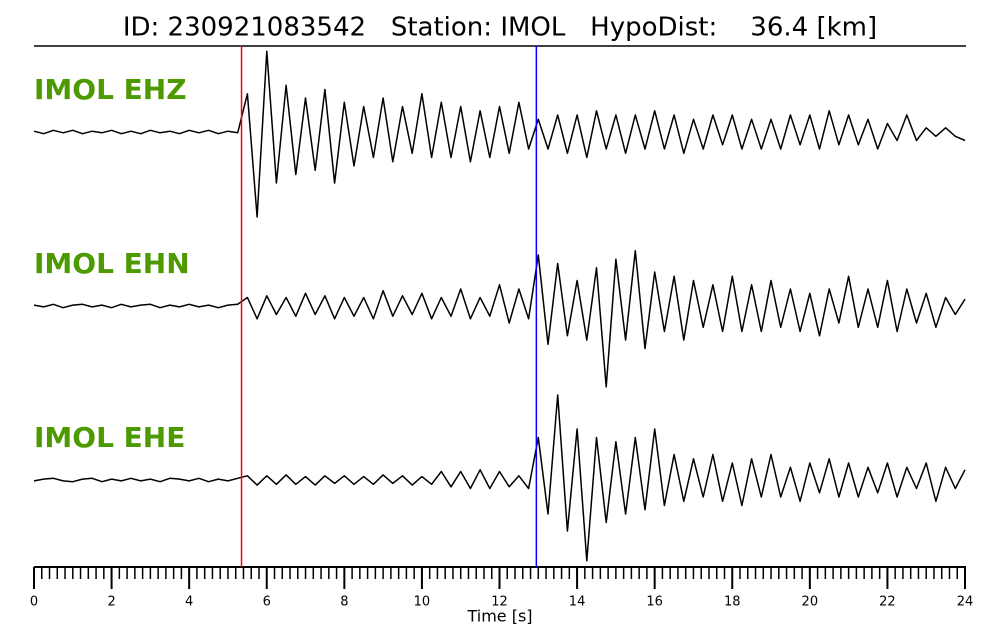  What do you see at coordinates (110, 89) in the screenshot?
I see `trace-label: IMOL EHZ` at bounding box center [110, 89].